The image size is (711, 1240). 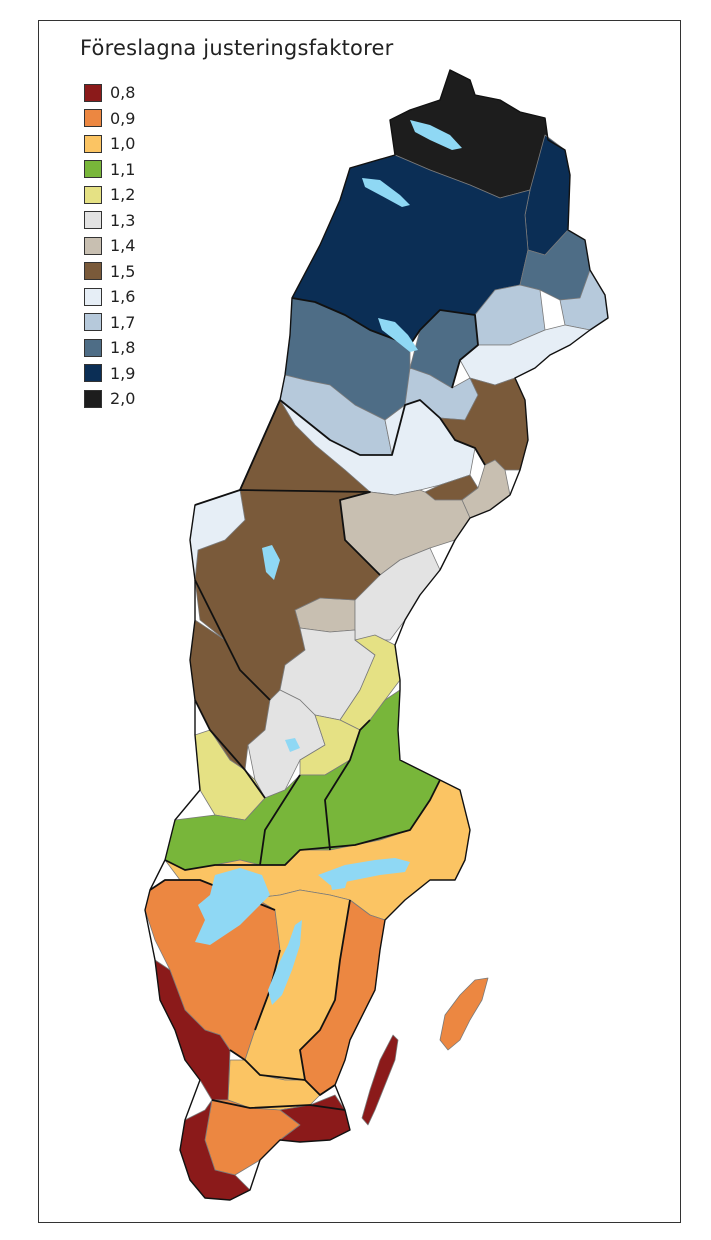 I want to click on legend-item: 1,4, so click(x=109, y=246).